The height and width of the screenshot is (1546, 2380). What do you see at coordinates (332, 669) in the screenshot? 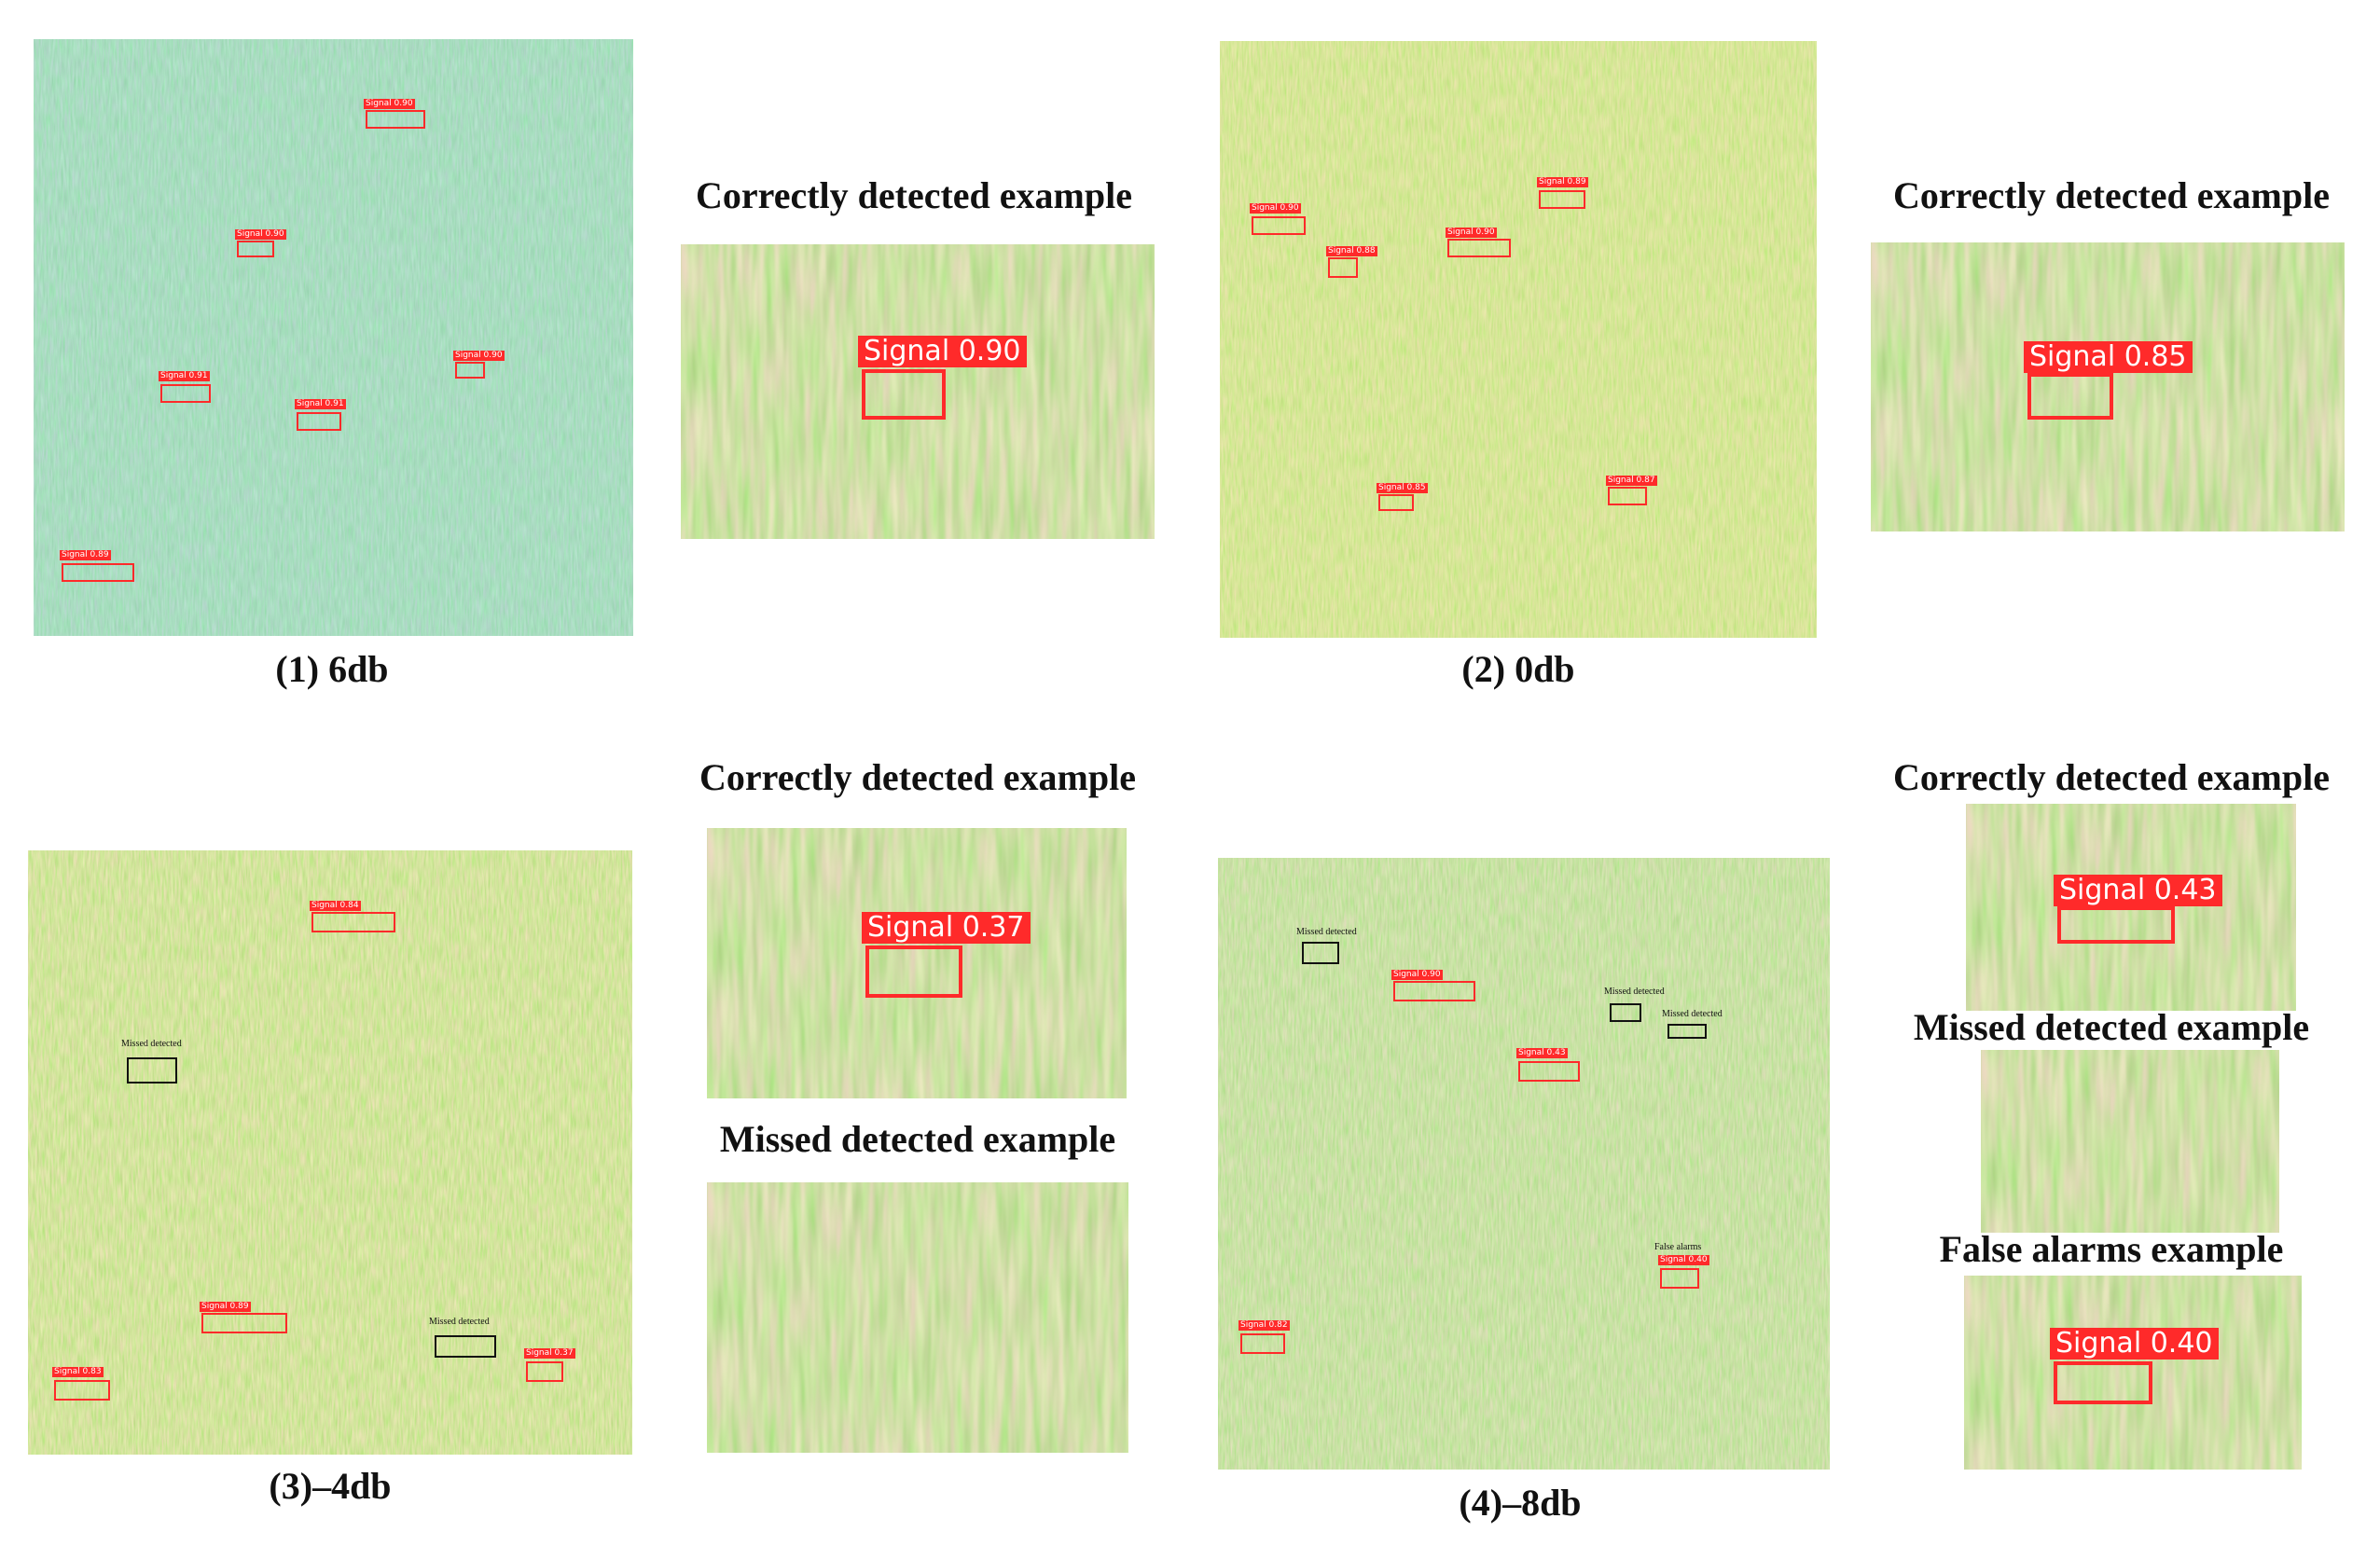
I see `caption-6db: (1) 6db` at bounding box center [332, 669].